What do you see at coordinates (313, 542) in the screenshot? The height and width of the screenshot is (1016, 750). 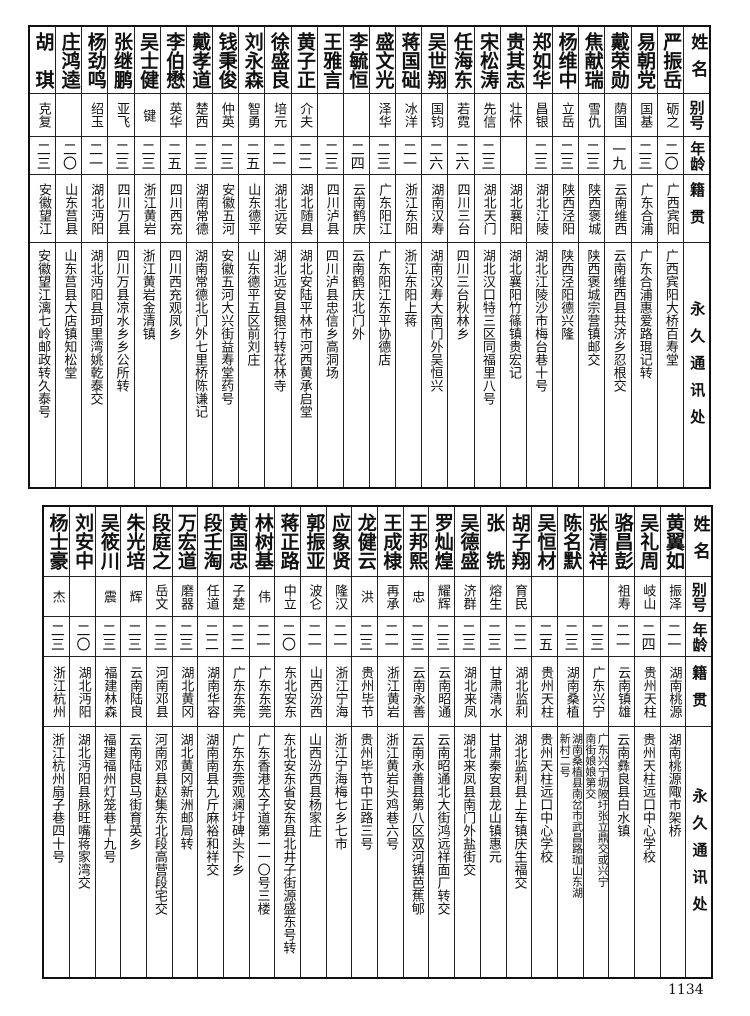 I see `record-name: 郭振亚` at bounding box center [313, 542].